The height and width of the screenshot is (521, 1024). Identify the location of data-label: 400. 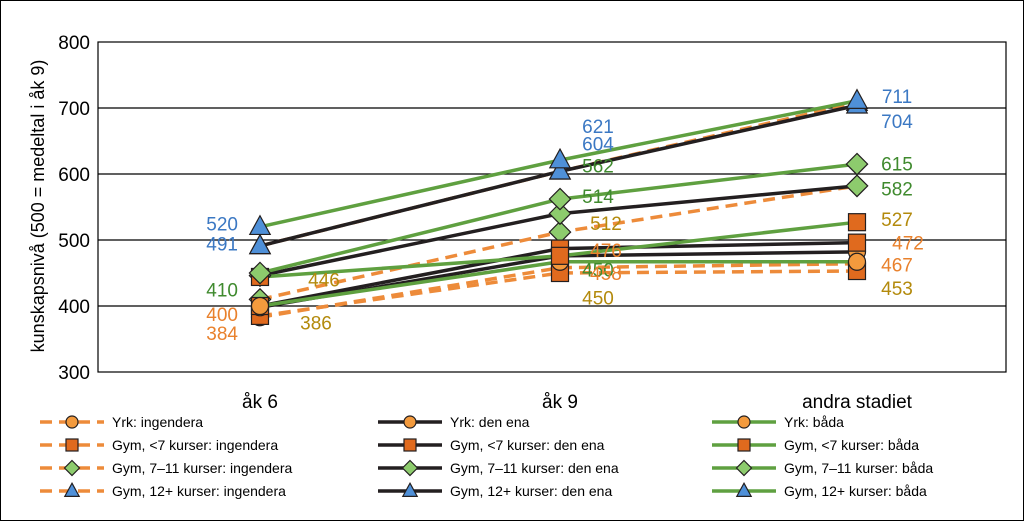
(222, 315).